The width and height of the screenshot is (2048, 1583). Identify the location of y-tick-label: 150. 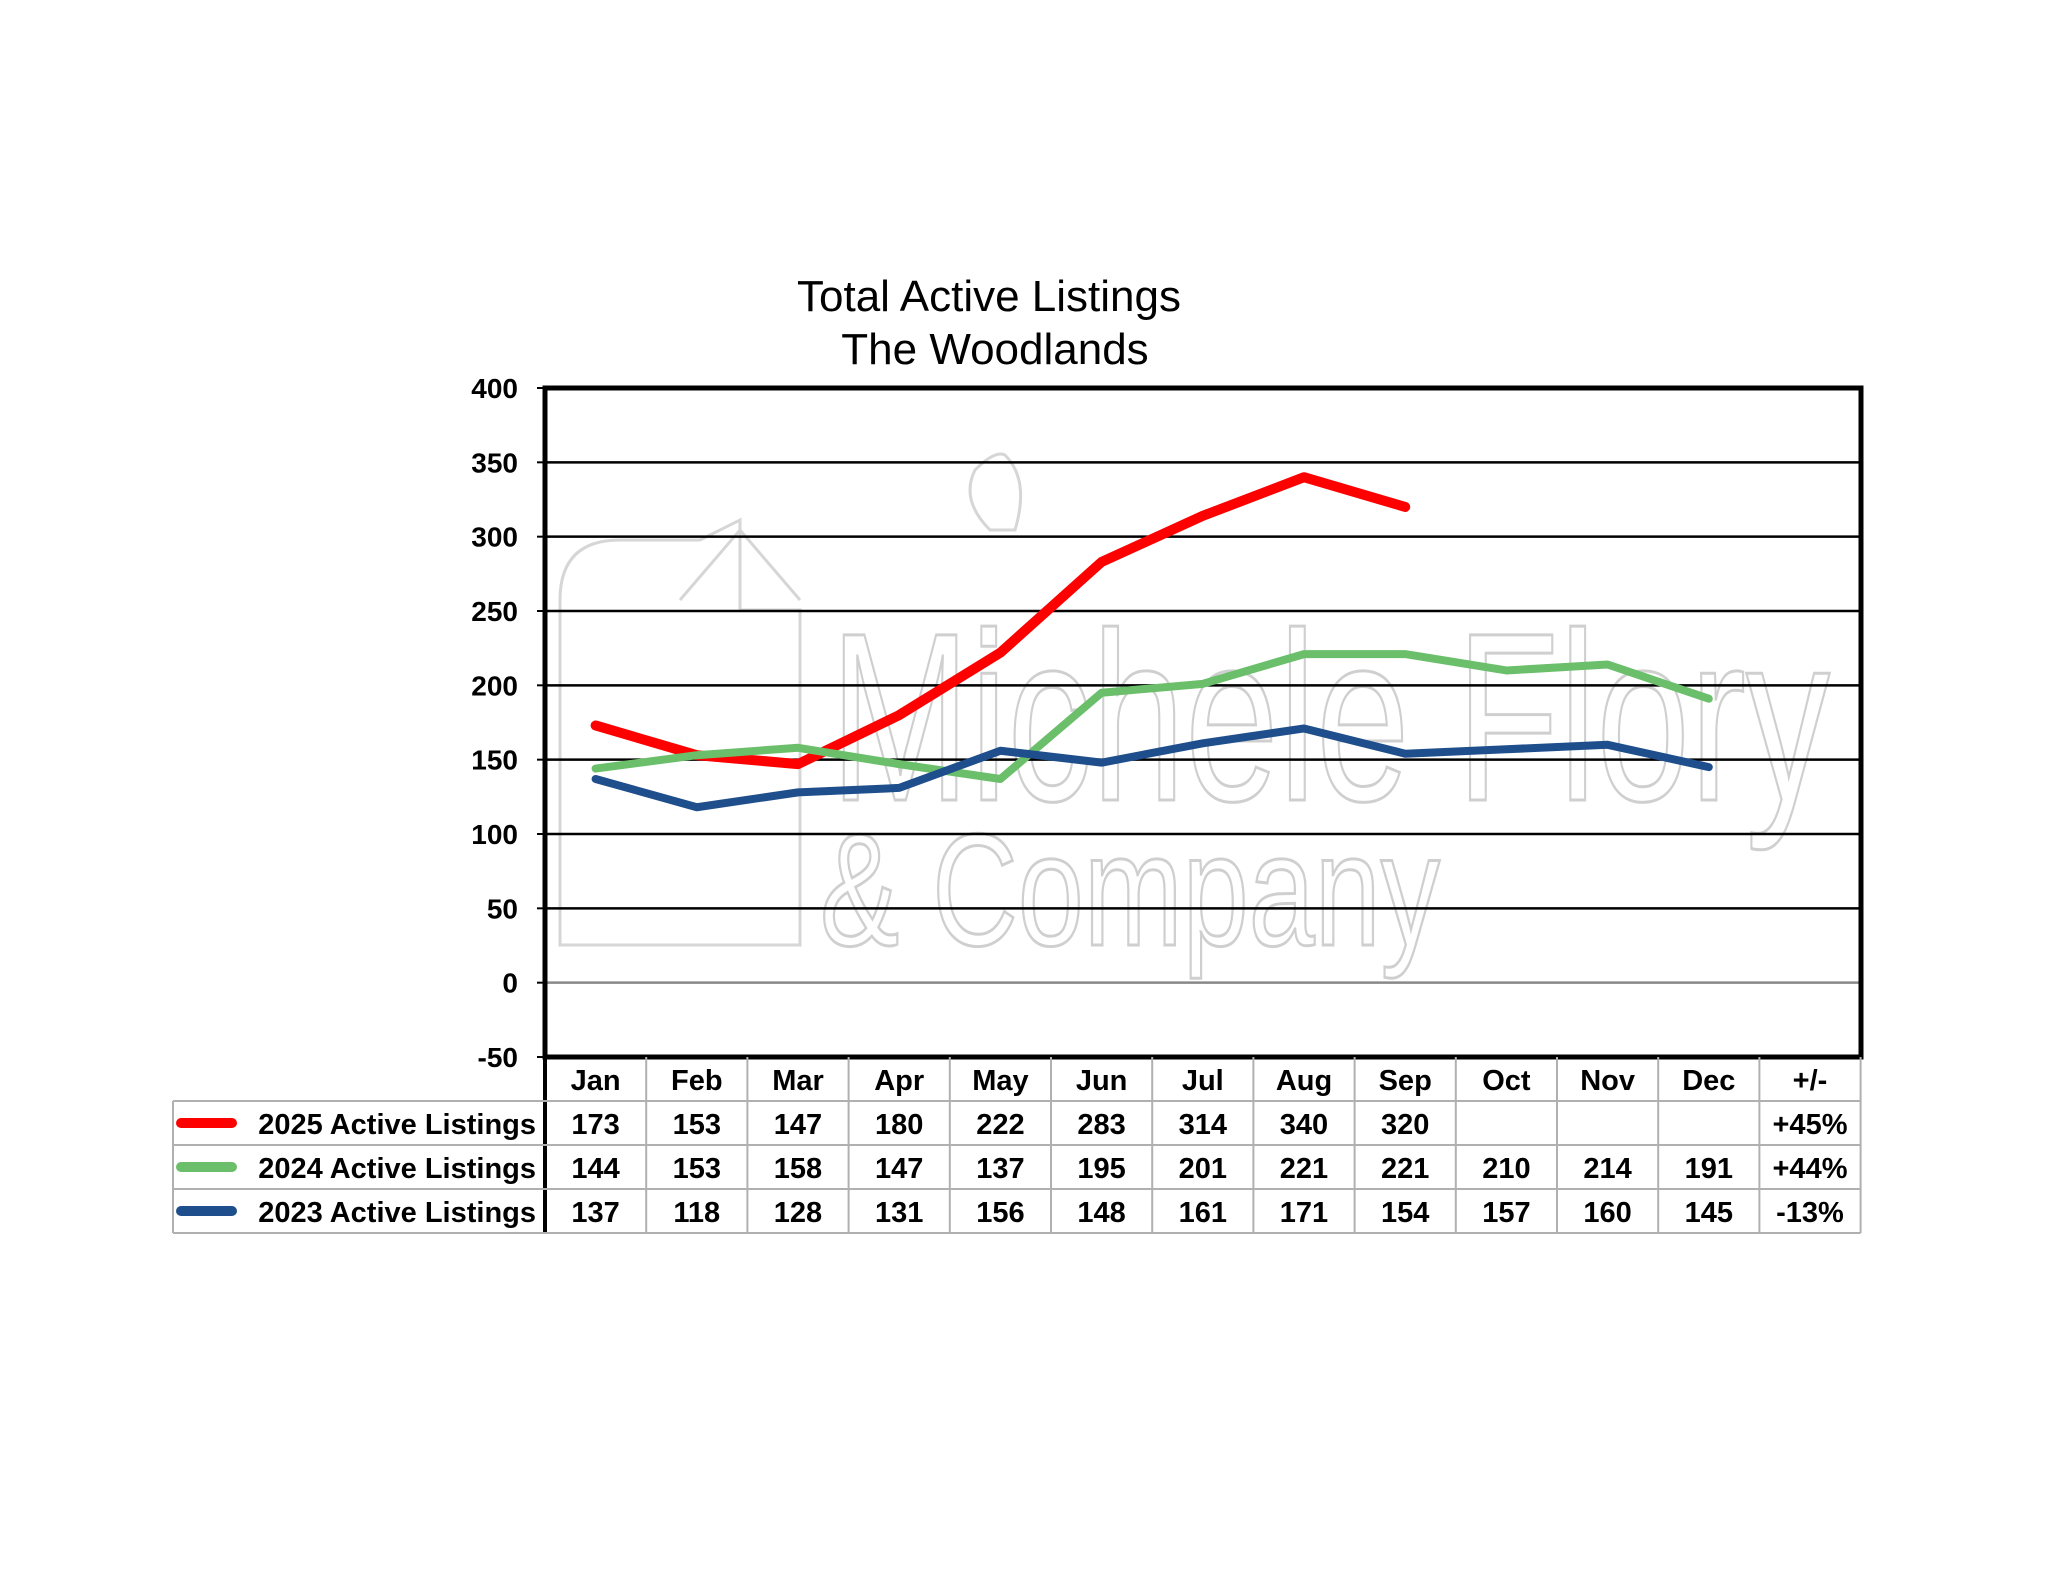
(494, 760).